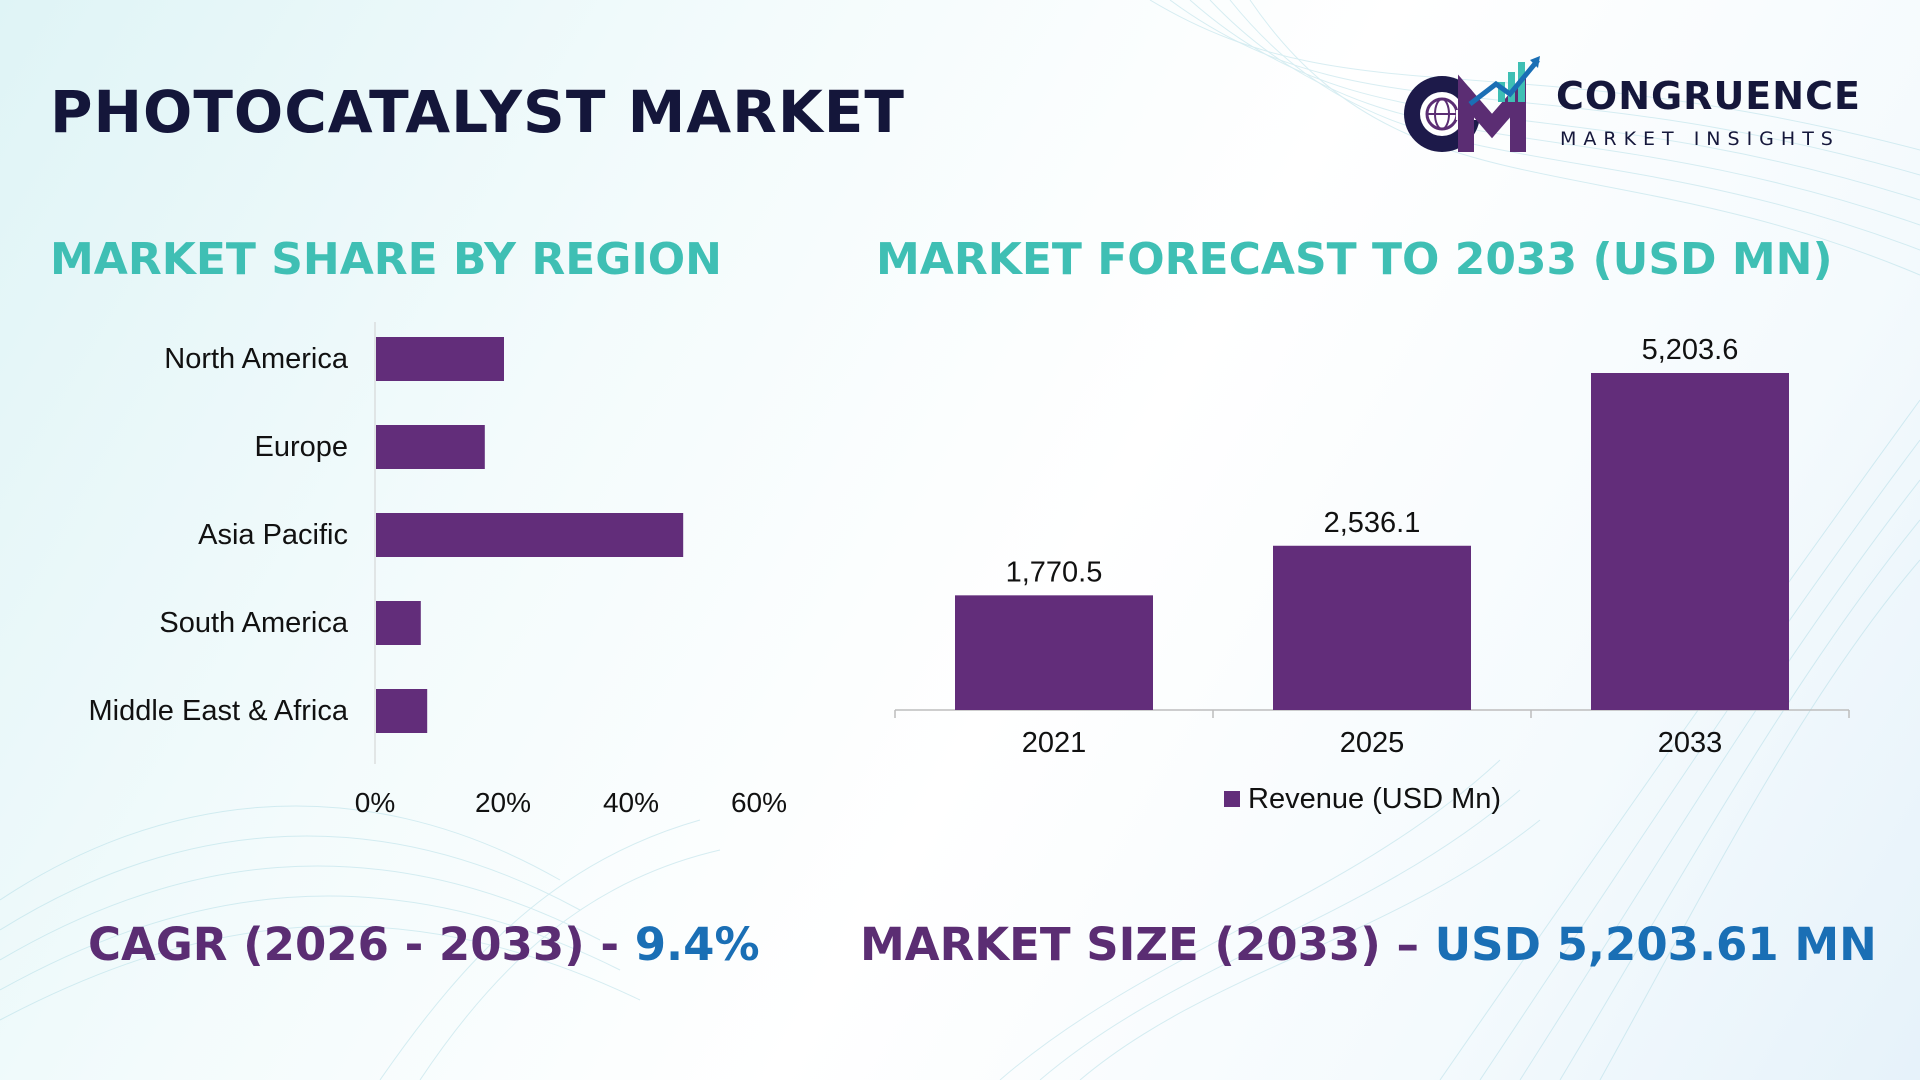  Describe the element at coordinates (1354, 259) in the screenshot. I see `forecast-section-title: MARKET FORECAST TO 2033 (USD MN)` at that location.